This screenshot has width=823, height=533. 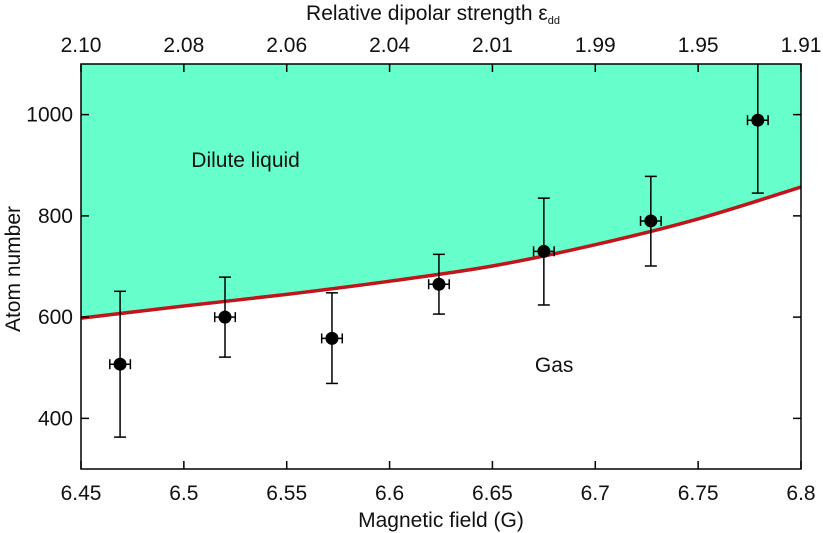 What do you see at coordinates (81, 45) in the screenshot?
I see `top-tick-label: 2.10` at bounding box center [81, 45].